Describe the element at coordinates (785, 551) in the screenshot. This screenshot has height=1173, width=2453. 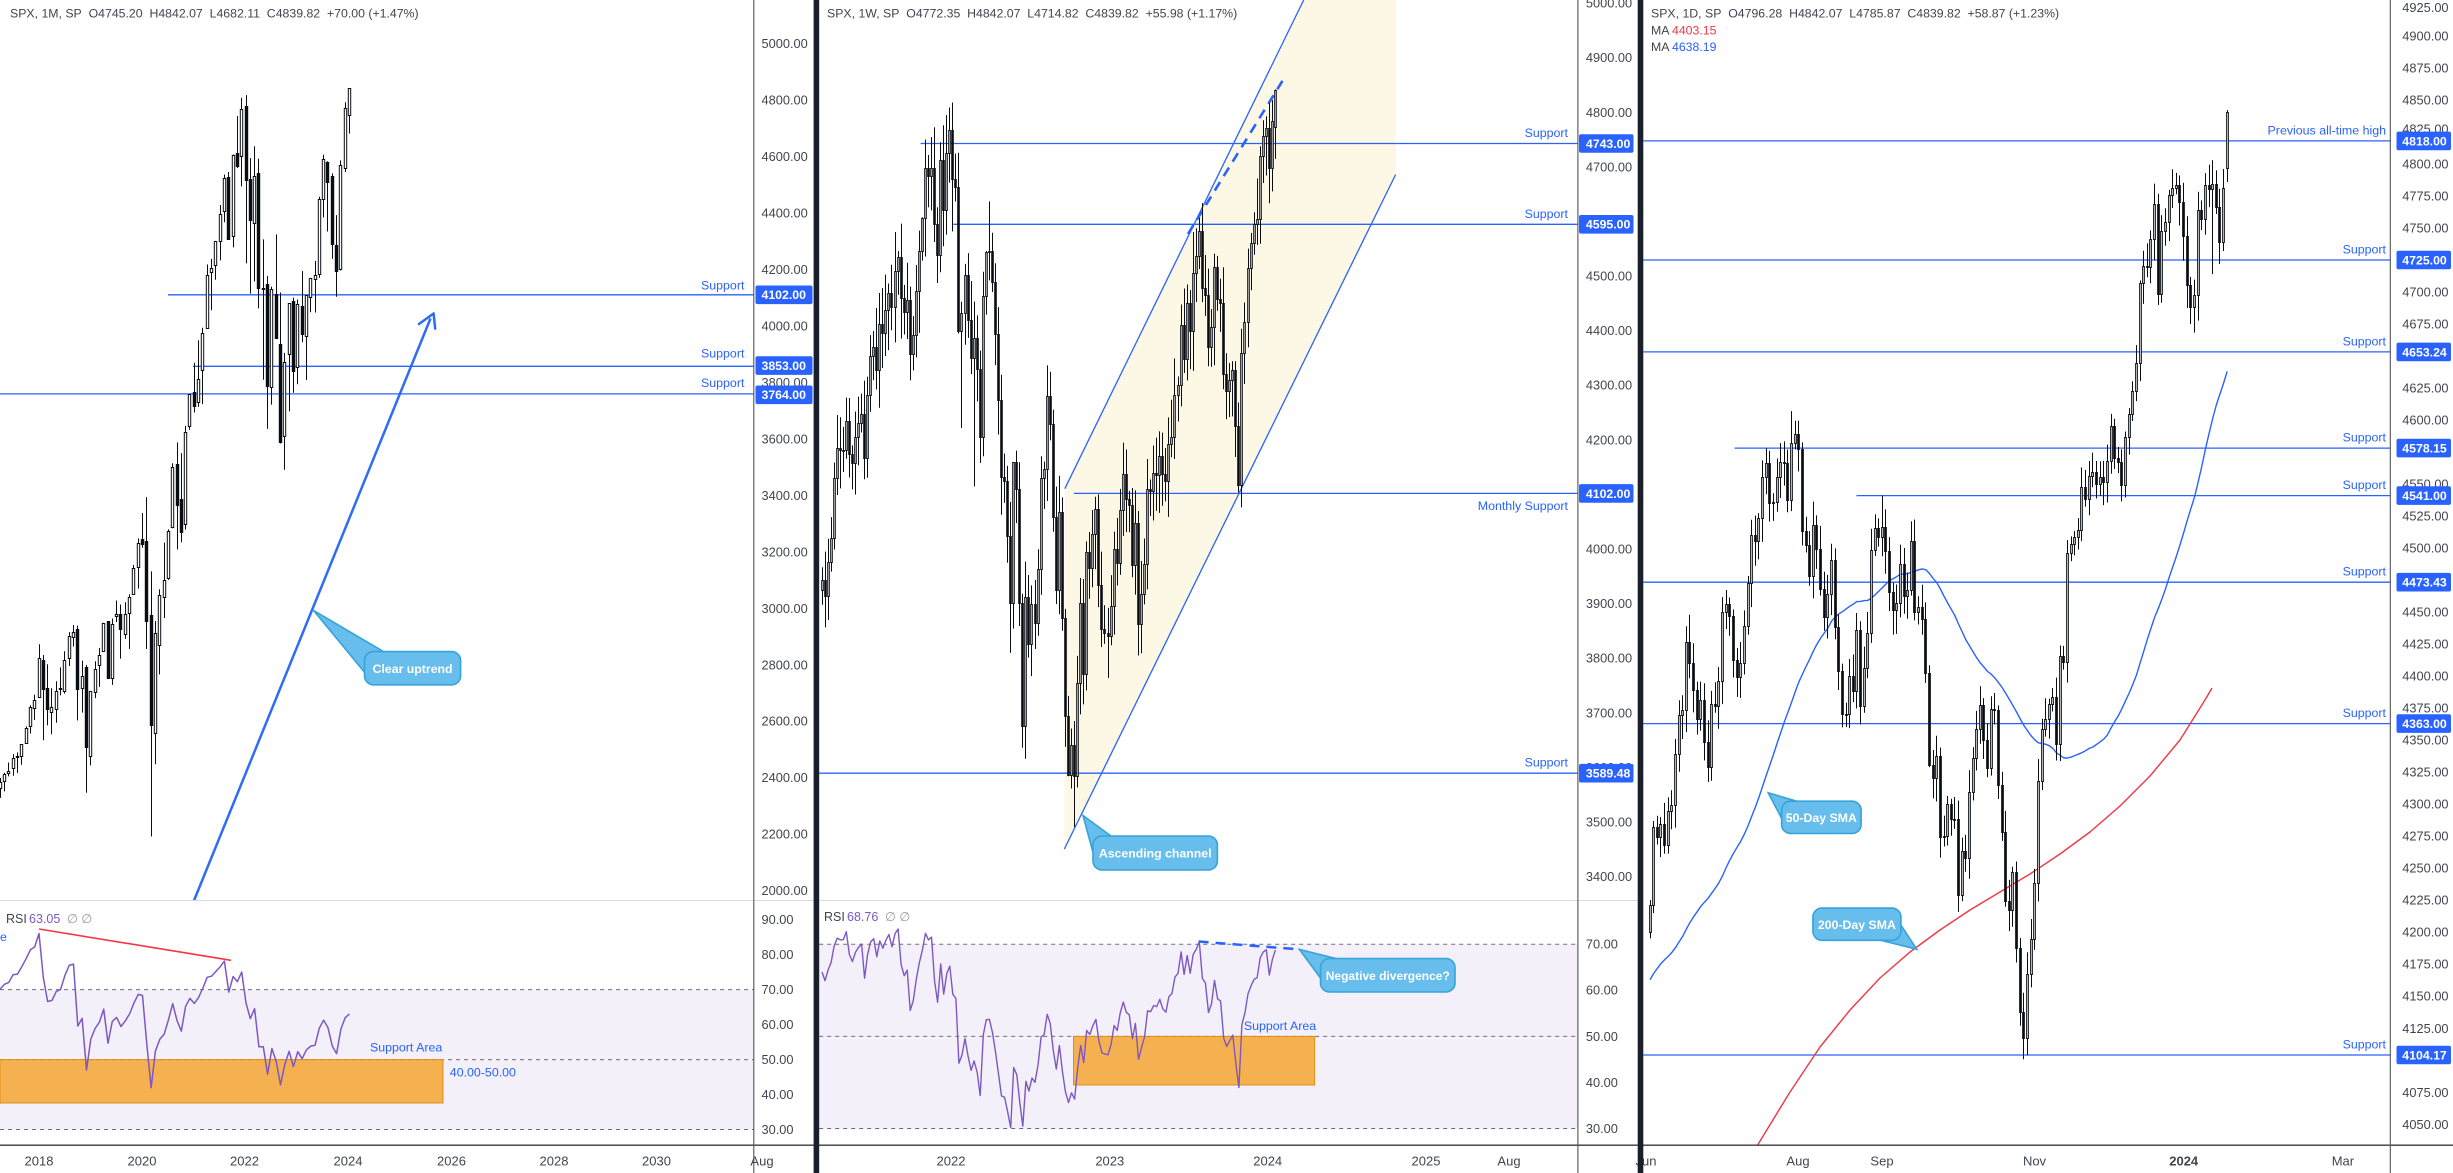
I see `svg-text: 3200.00` at that location.